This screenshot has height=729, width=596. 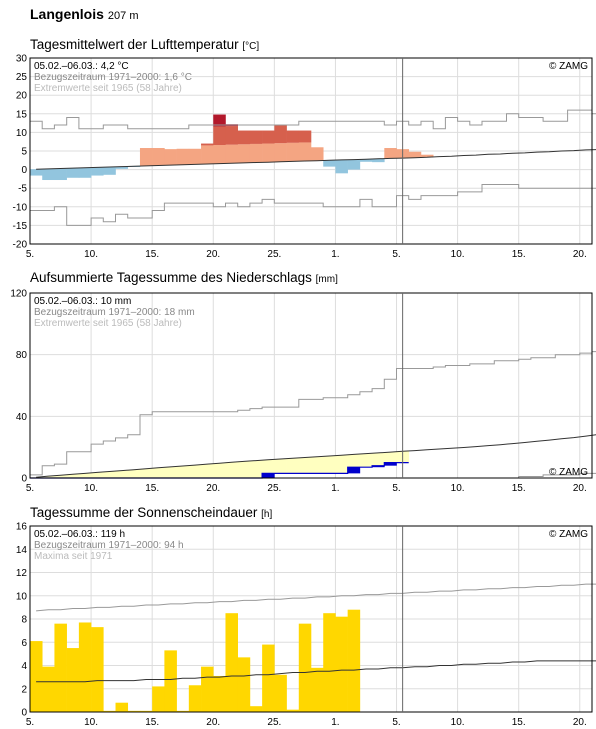 I want to click on sun-copyright: © ZAMG, so click(x=568, y=534).